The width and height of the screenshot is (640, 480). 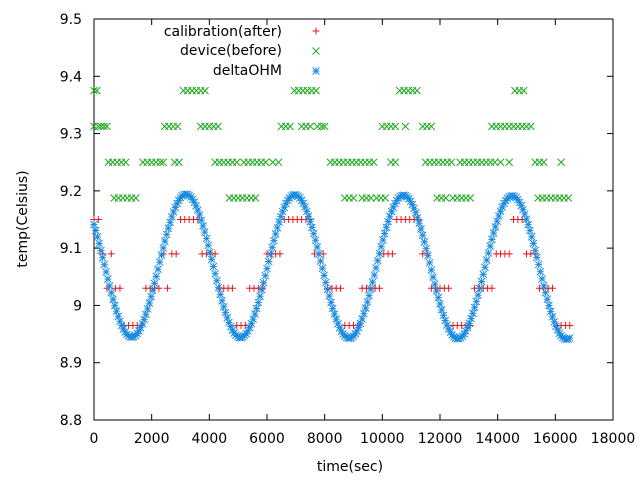 What do you see at coordinates (231, 51) in the screenshot?
I see `legend-label-device: device(before)` at bounding box center [231, 51].